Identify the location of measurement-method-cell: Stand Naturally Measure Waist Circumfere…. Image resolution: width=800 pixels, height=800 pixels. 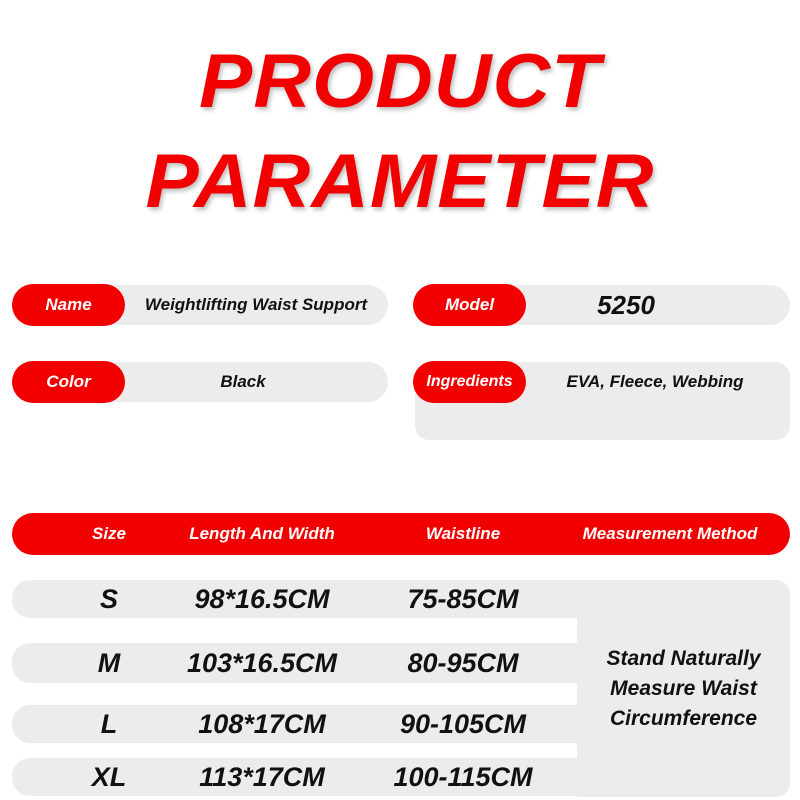
(683, 688).